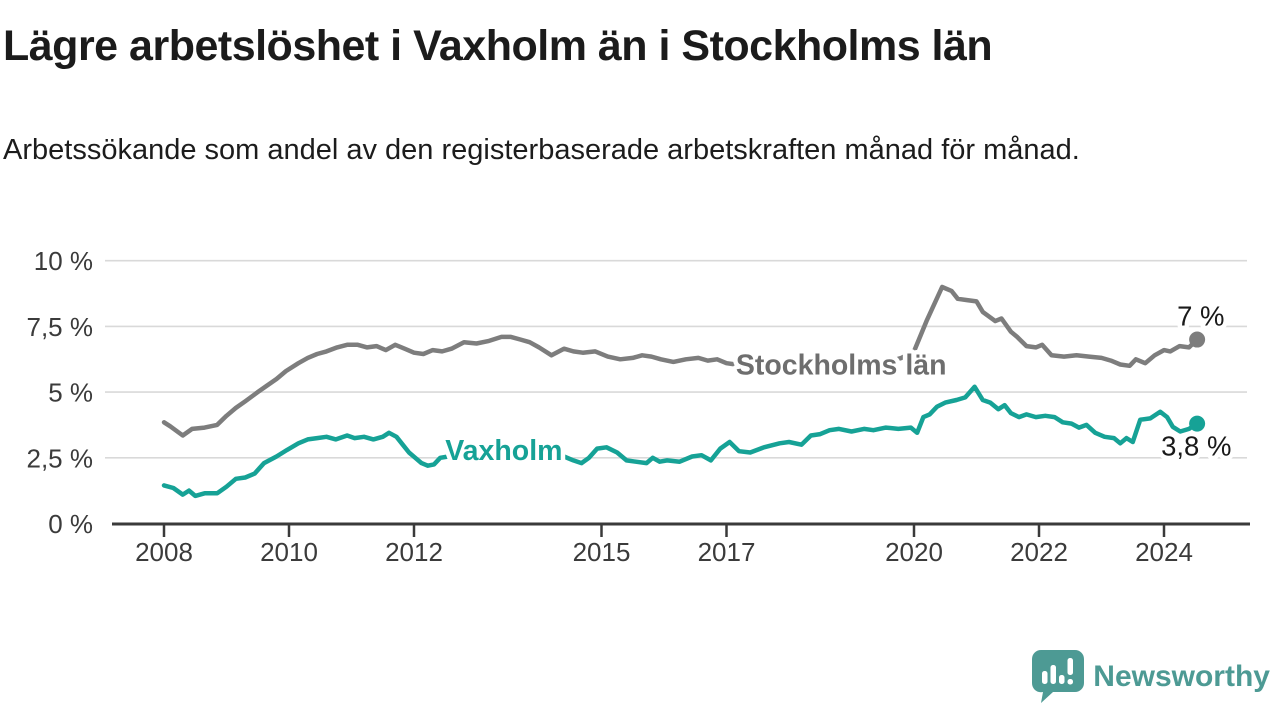 This screenshot has width=1280, height=720. I want to click on x-tick-label-2017: 2017, so click(727, 552).